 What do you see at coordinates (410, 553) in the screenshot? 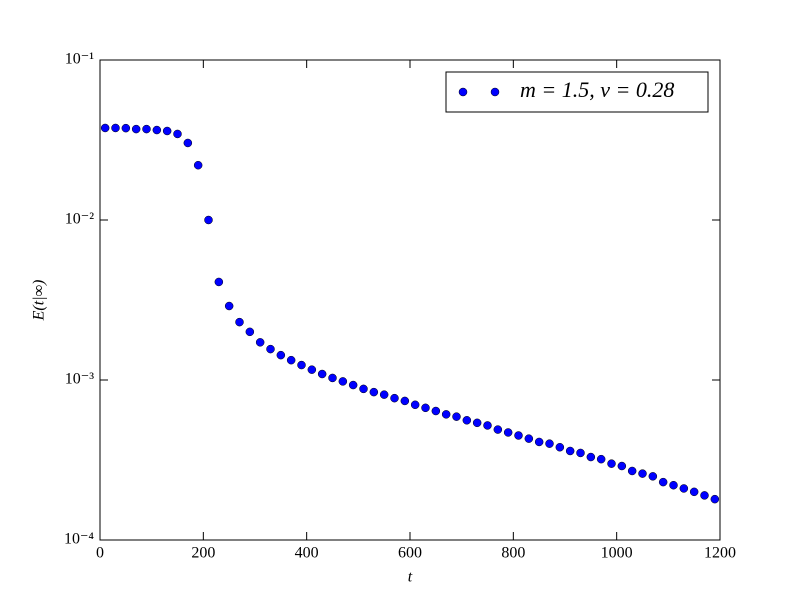
I see `x-tick-label: 600` at bounding box center [410, 553].